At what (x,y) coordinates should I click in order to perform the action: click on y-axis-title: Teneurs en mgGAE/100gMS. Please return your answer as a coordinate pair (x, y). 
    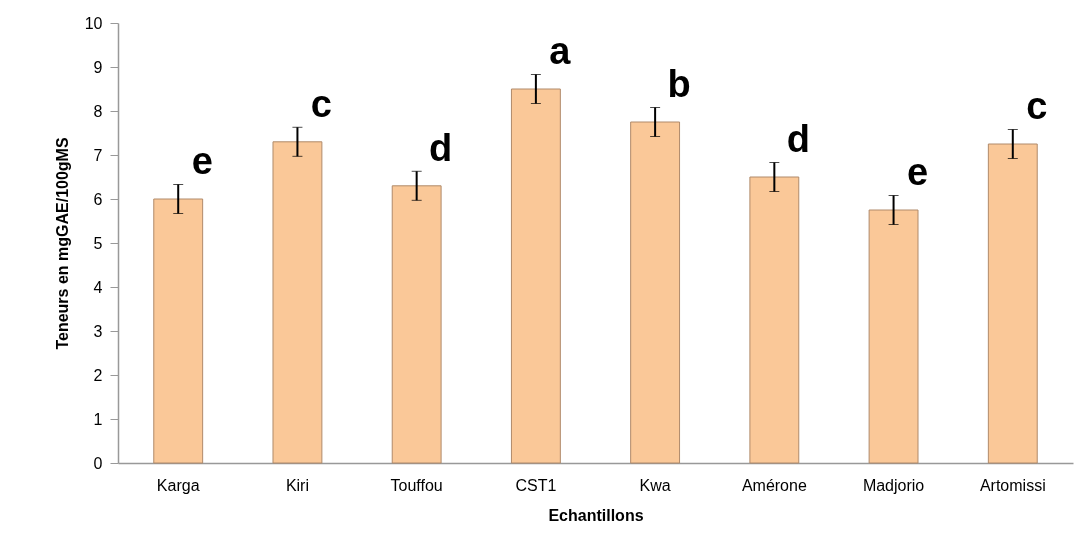
    Looking at the image, I should click on (62, 243).